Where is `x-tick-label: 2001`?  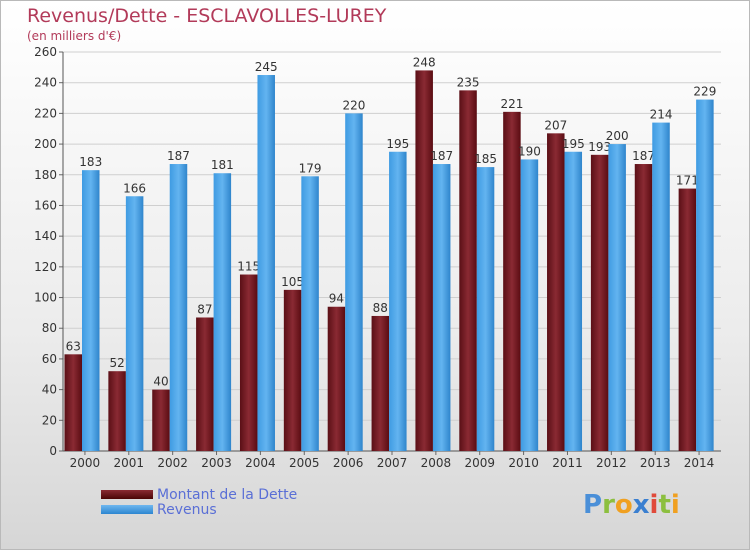
x-tick-label: 2001 is located at coordinates (129, 463).